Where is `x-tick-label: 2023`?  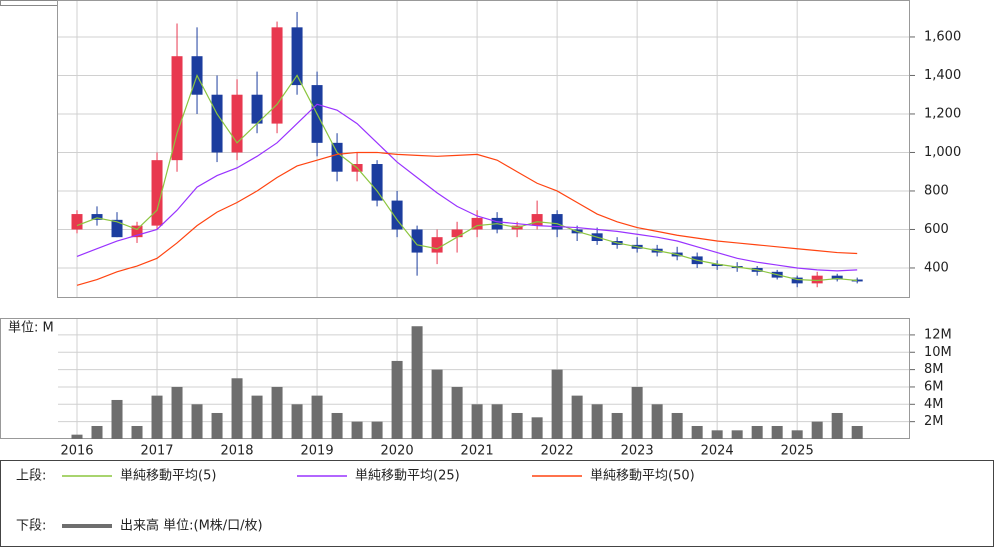
x-tick-label: 2023 is located at coordinates (637, 451).